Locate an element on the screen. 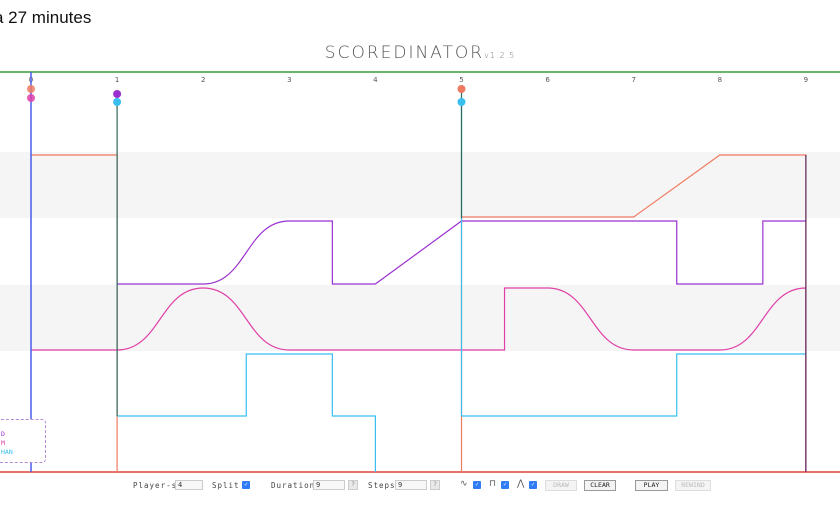  players-label: Player-s is located at coordinates (155, 485).